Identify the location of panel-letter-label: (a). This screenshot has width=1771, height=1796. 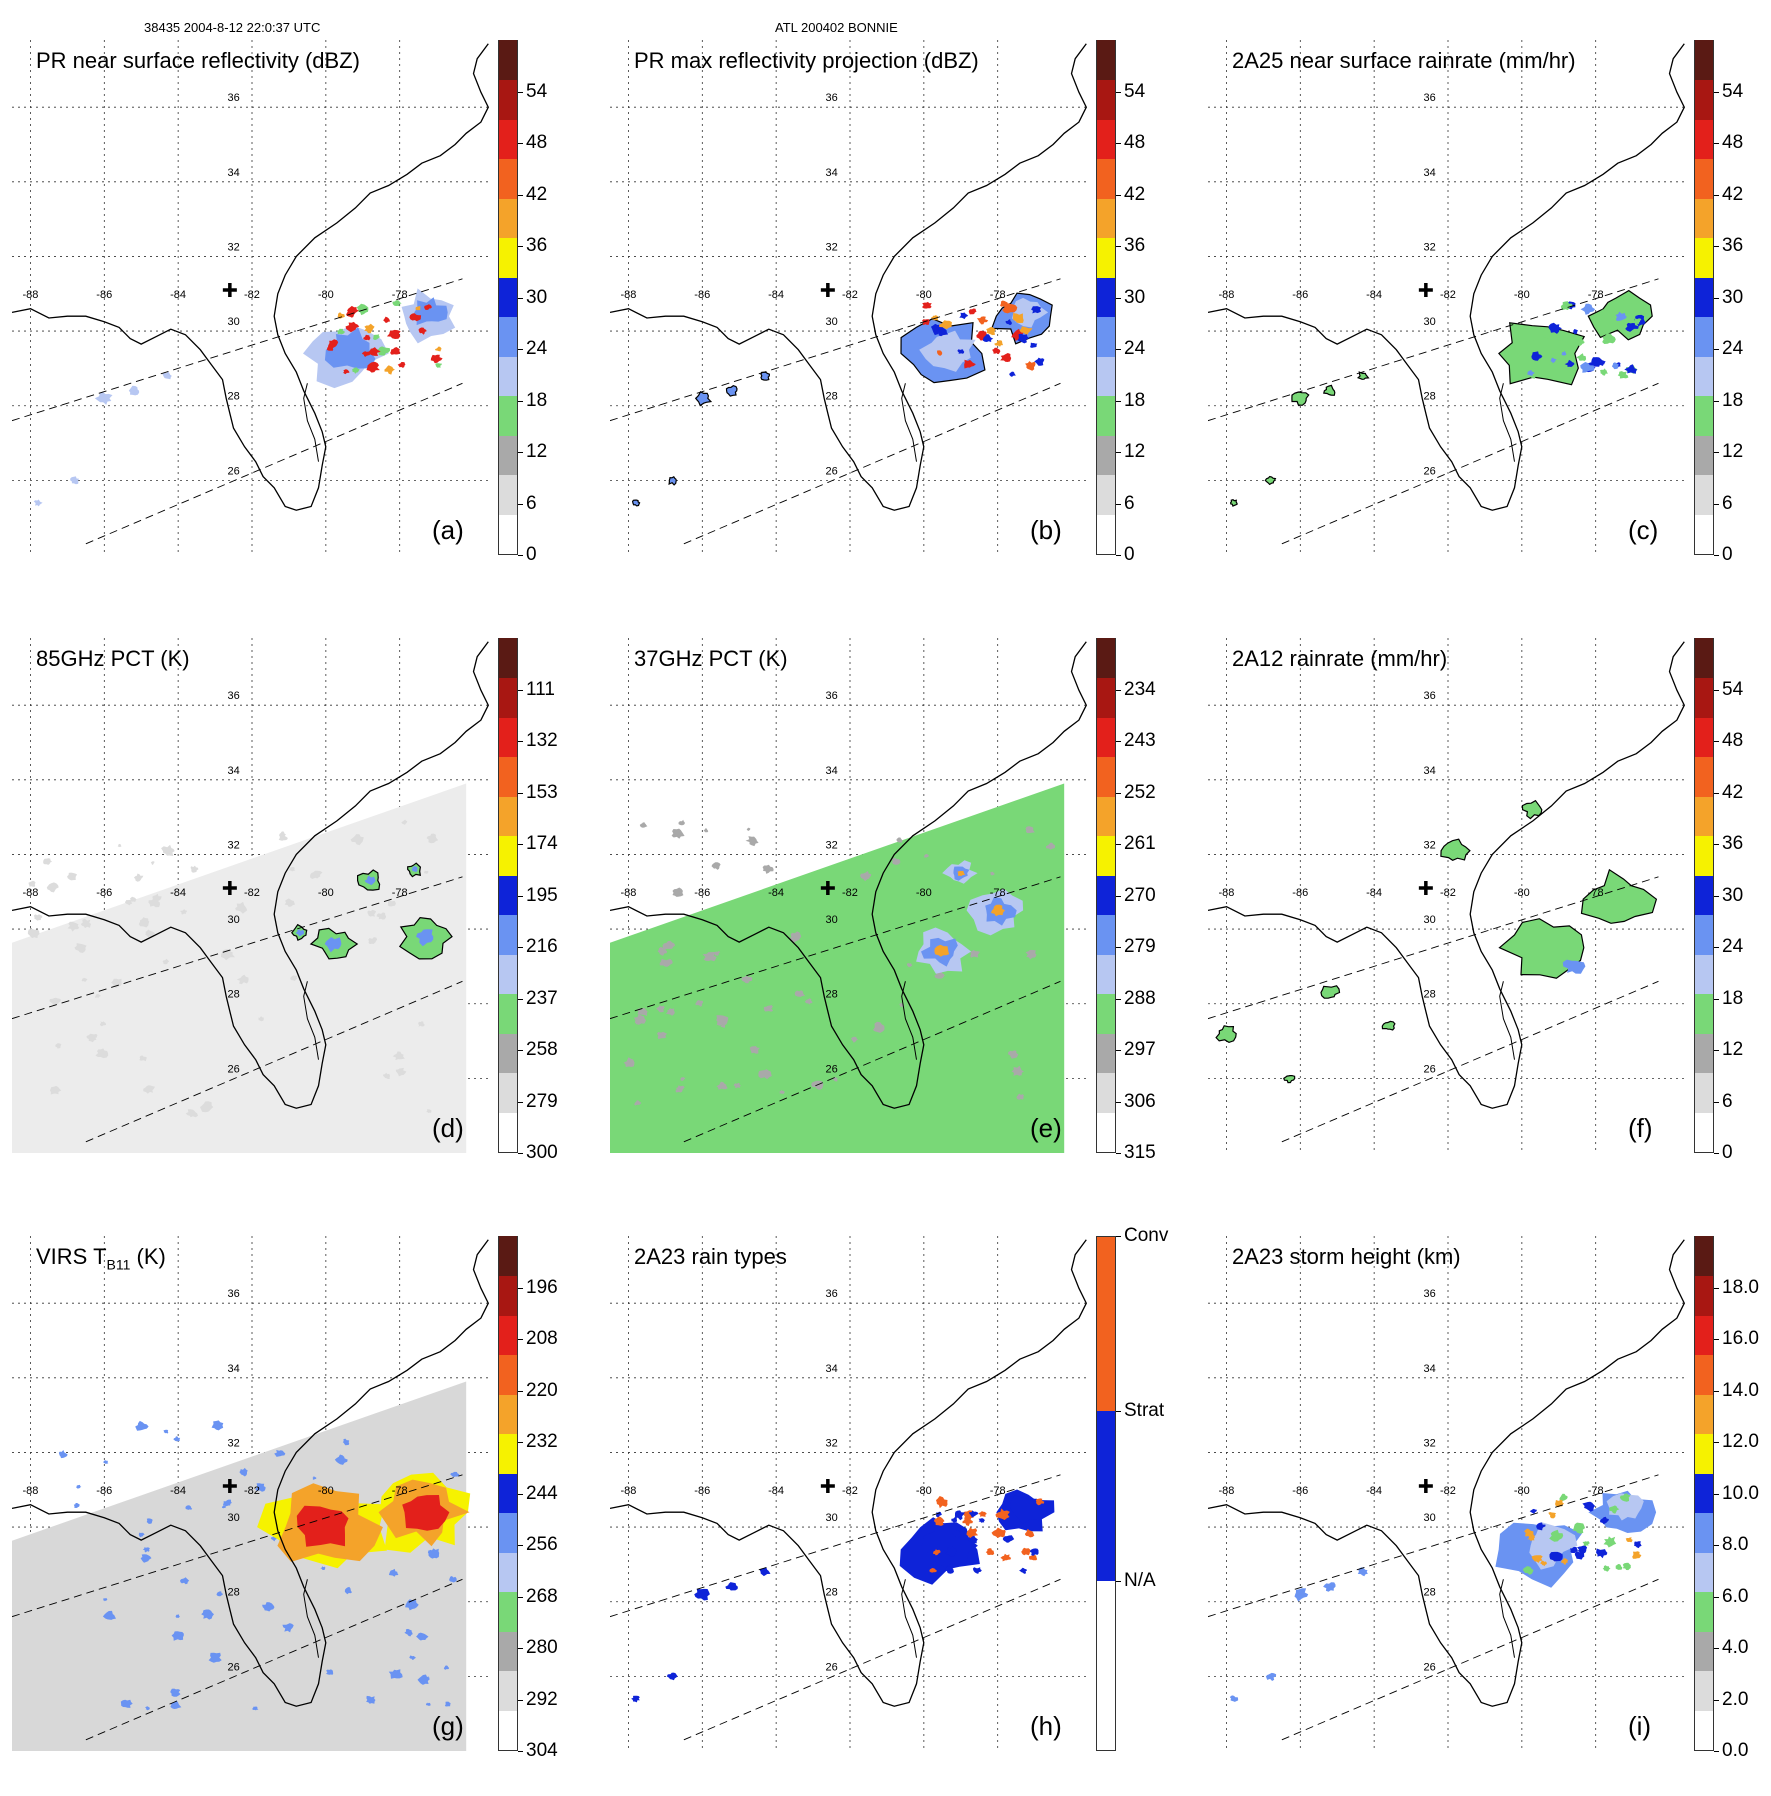
(448, 530).